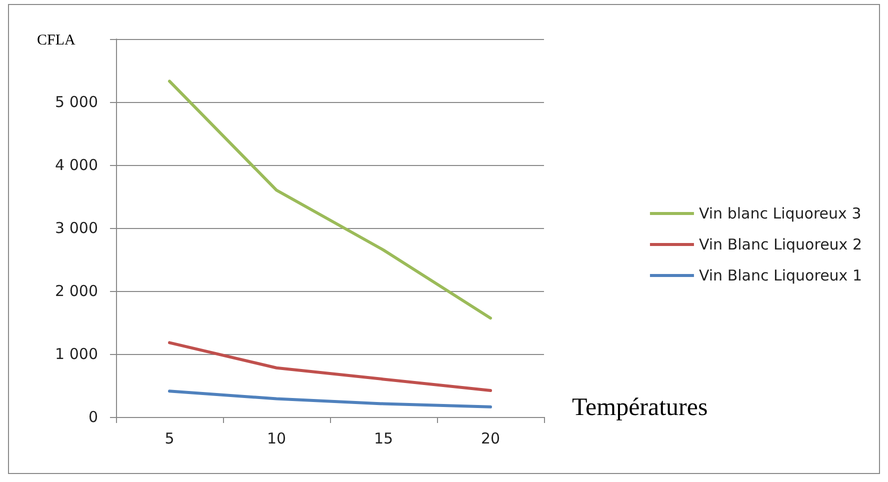 The height and width of the screenshot is (482, 888). What do you see at coordinates (780, 275) in the screenshot?
I see `legend-label: Vin Blanc Liquoreux 1` at bounding box center [780, 275].